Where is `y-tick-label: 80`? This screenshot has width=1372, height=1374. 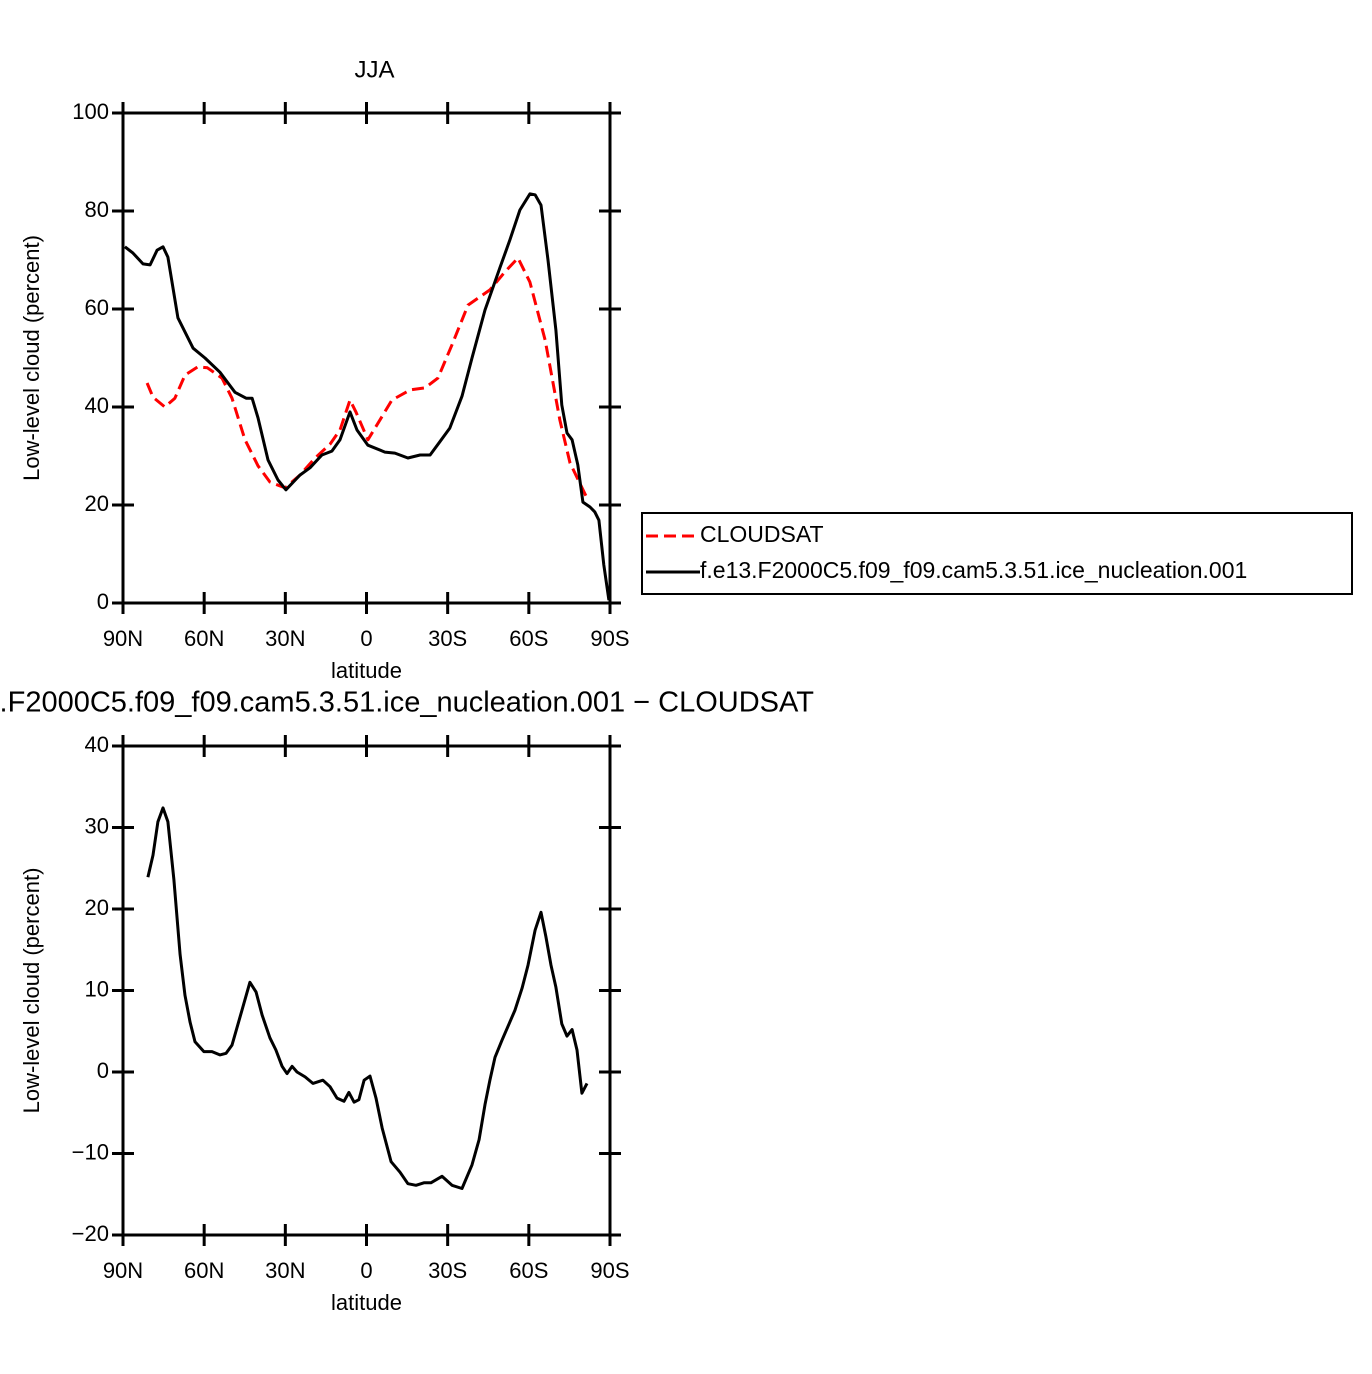 y-tick-label: 80 is located at coordinates (97, 209).